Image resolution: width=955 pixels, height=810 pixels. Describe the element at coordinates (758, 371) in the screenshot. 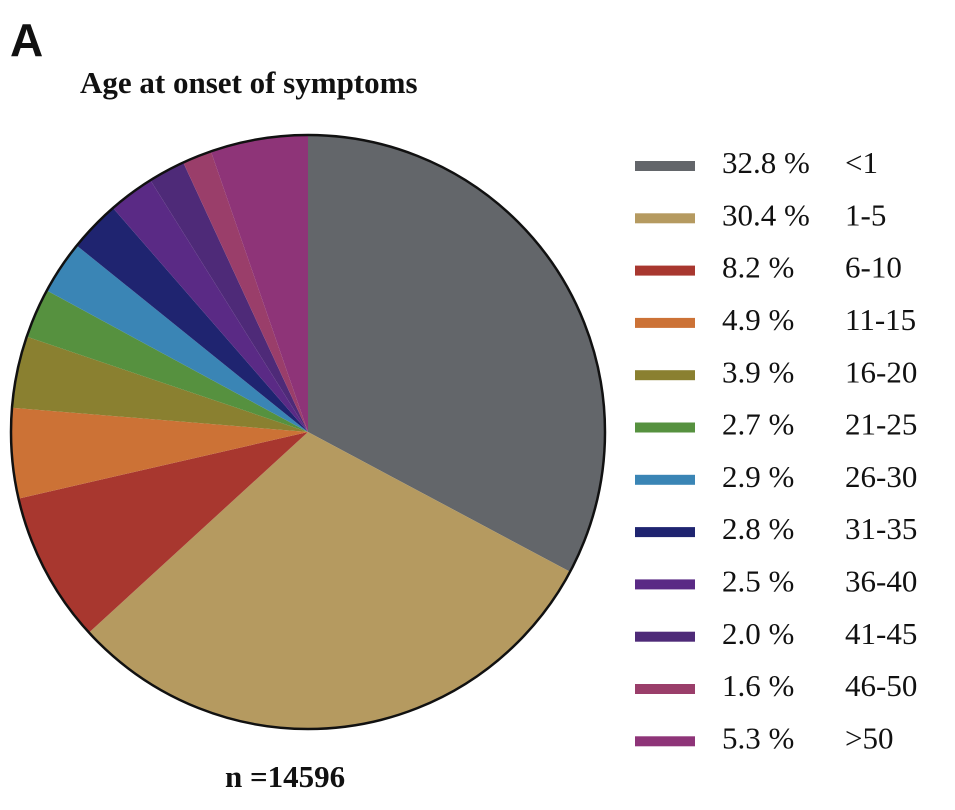

I see `legend-value: 3.9 %` at that location.